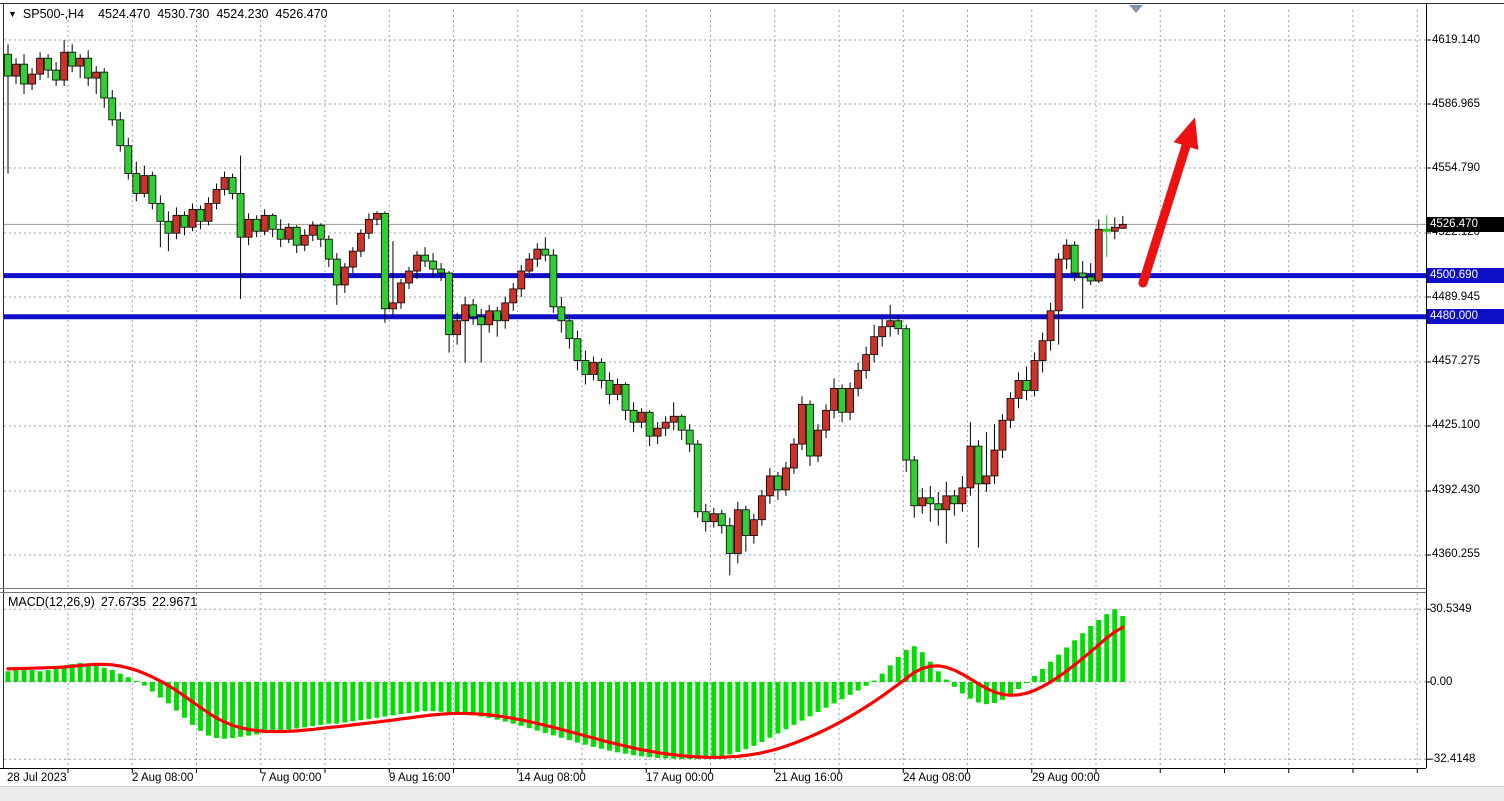 The image size is (1504, 801). Describe the element at coordinates (1456, 167) in the screenshot. I see `price-axis-label: 4554.790` at that location.